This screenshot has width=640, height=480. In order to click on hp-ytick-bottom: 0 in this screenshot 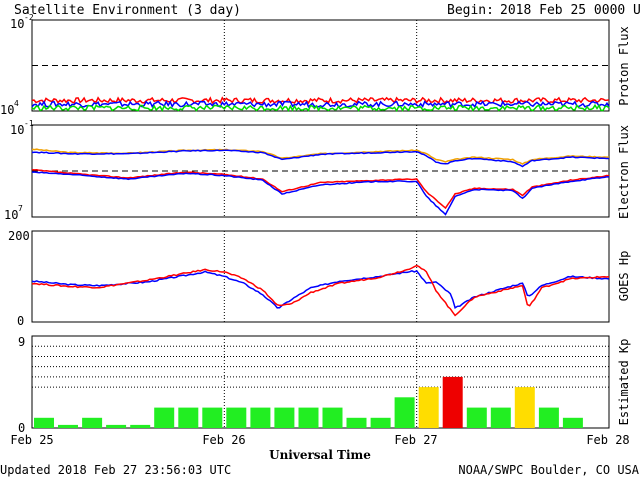, I will do `click(20, 321)`.